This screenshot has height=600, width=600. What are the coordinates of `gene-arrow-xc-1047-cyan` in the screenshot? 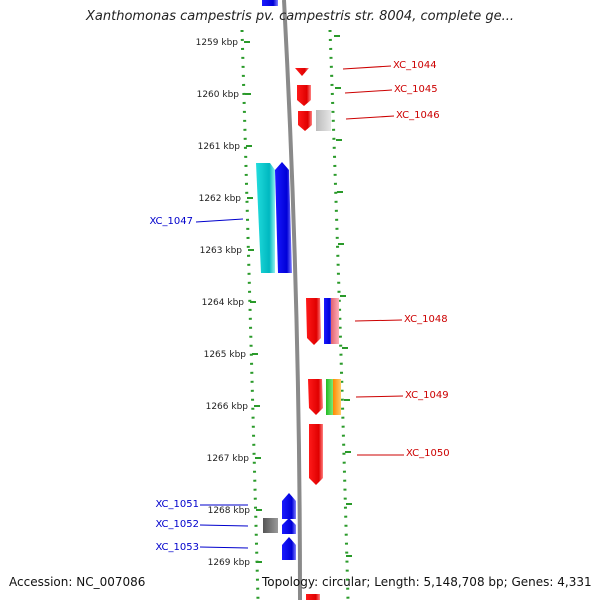 It's located at (265, 218).